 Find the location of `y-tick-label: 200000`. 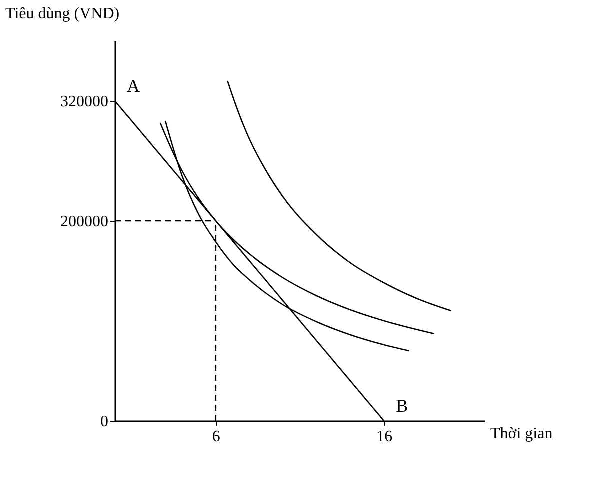

y-tick-label: 200000 is located at coordinates (84, 222).